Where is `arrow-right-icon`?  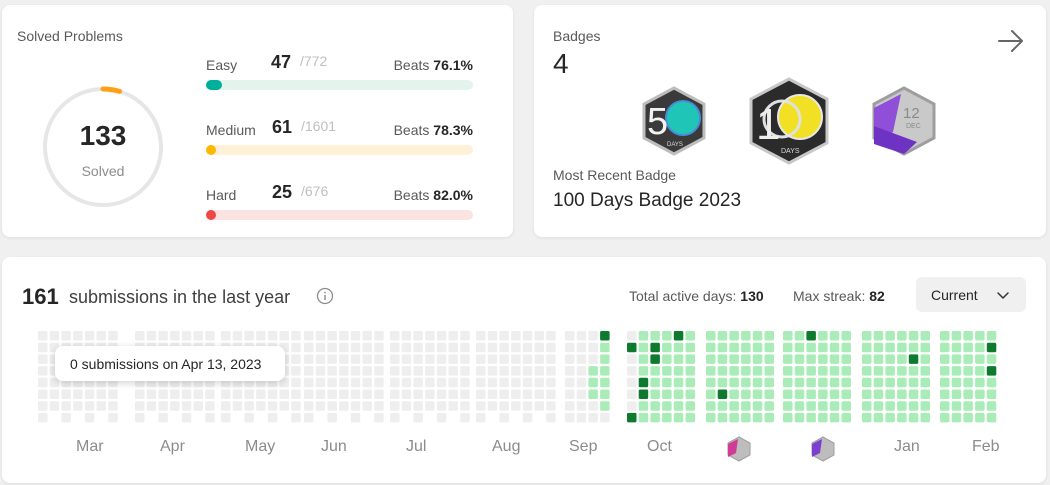 arrow-right-icon is located at coordinates (1011, 41).